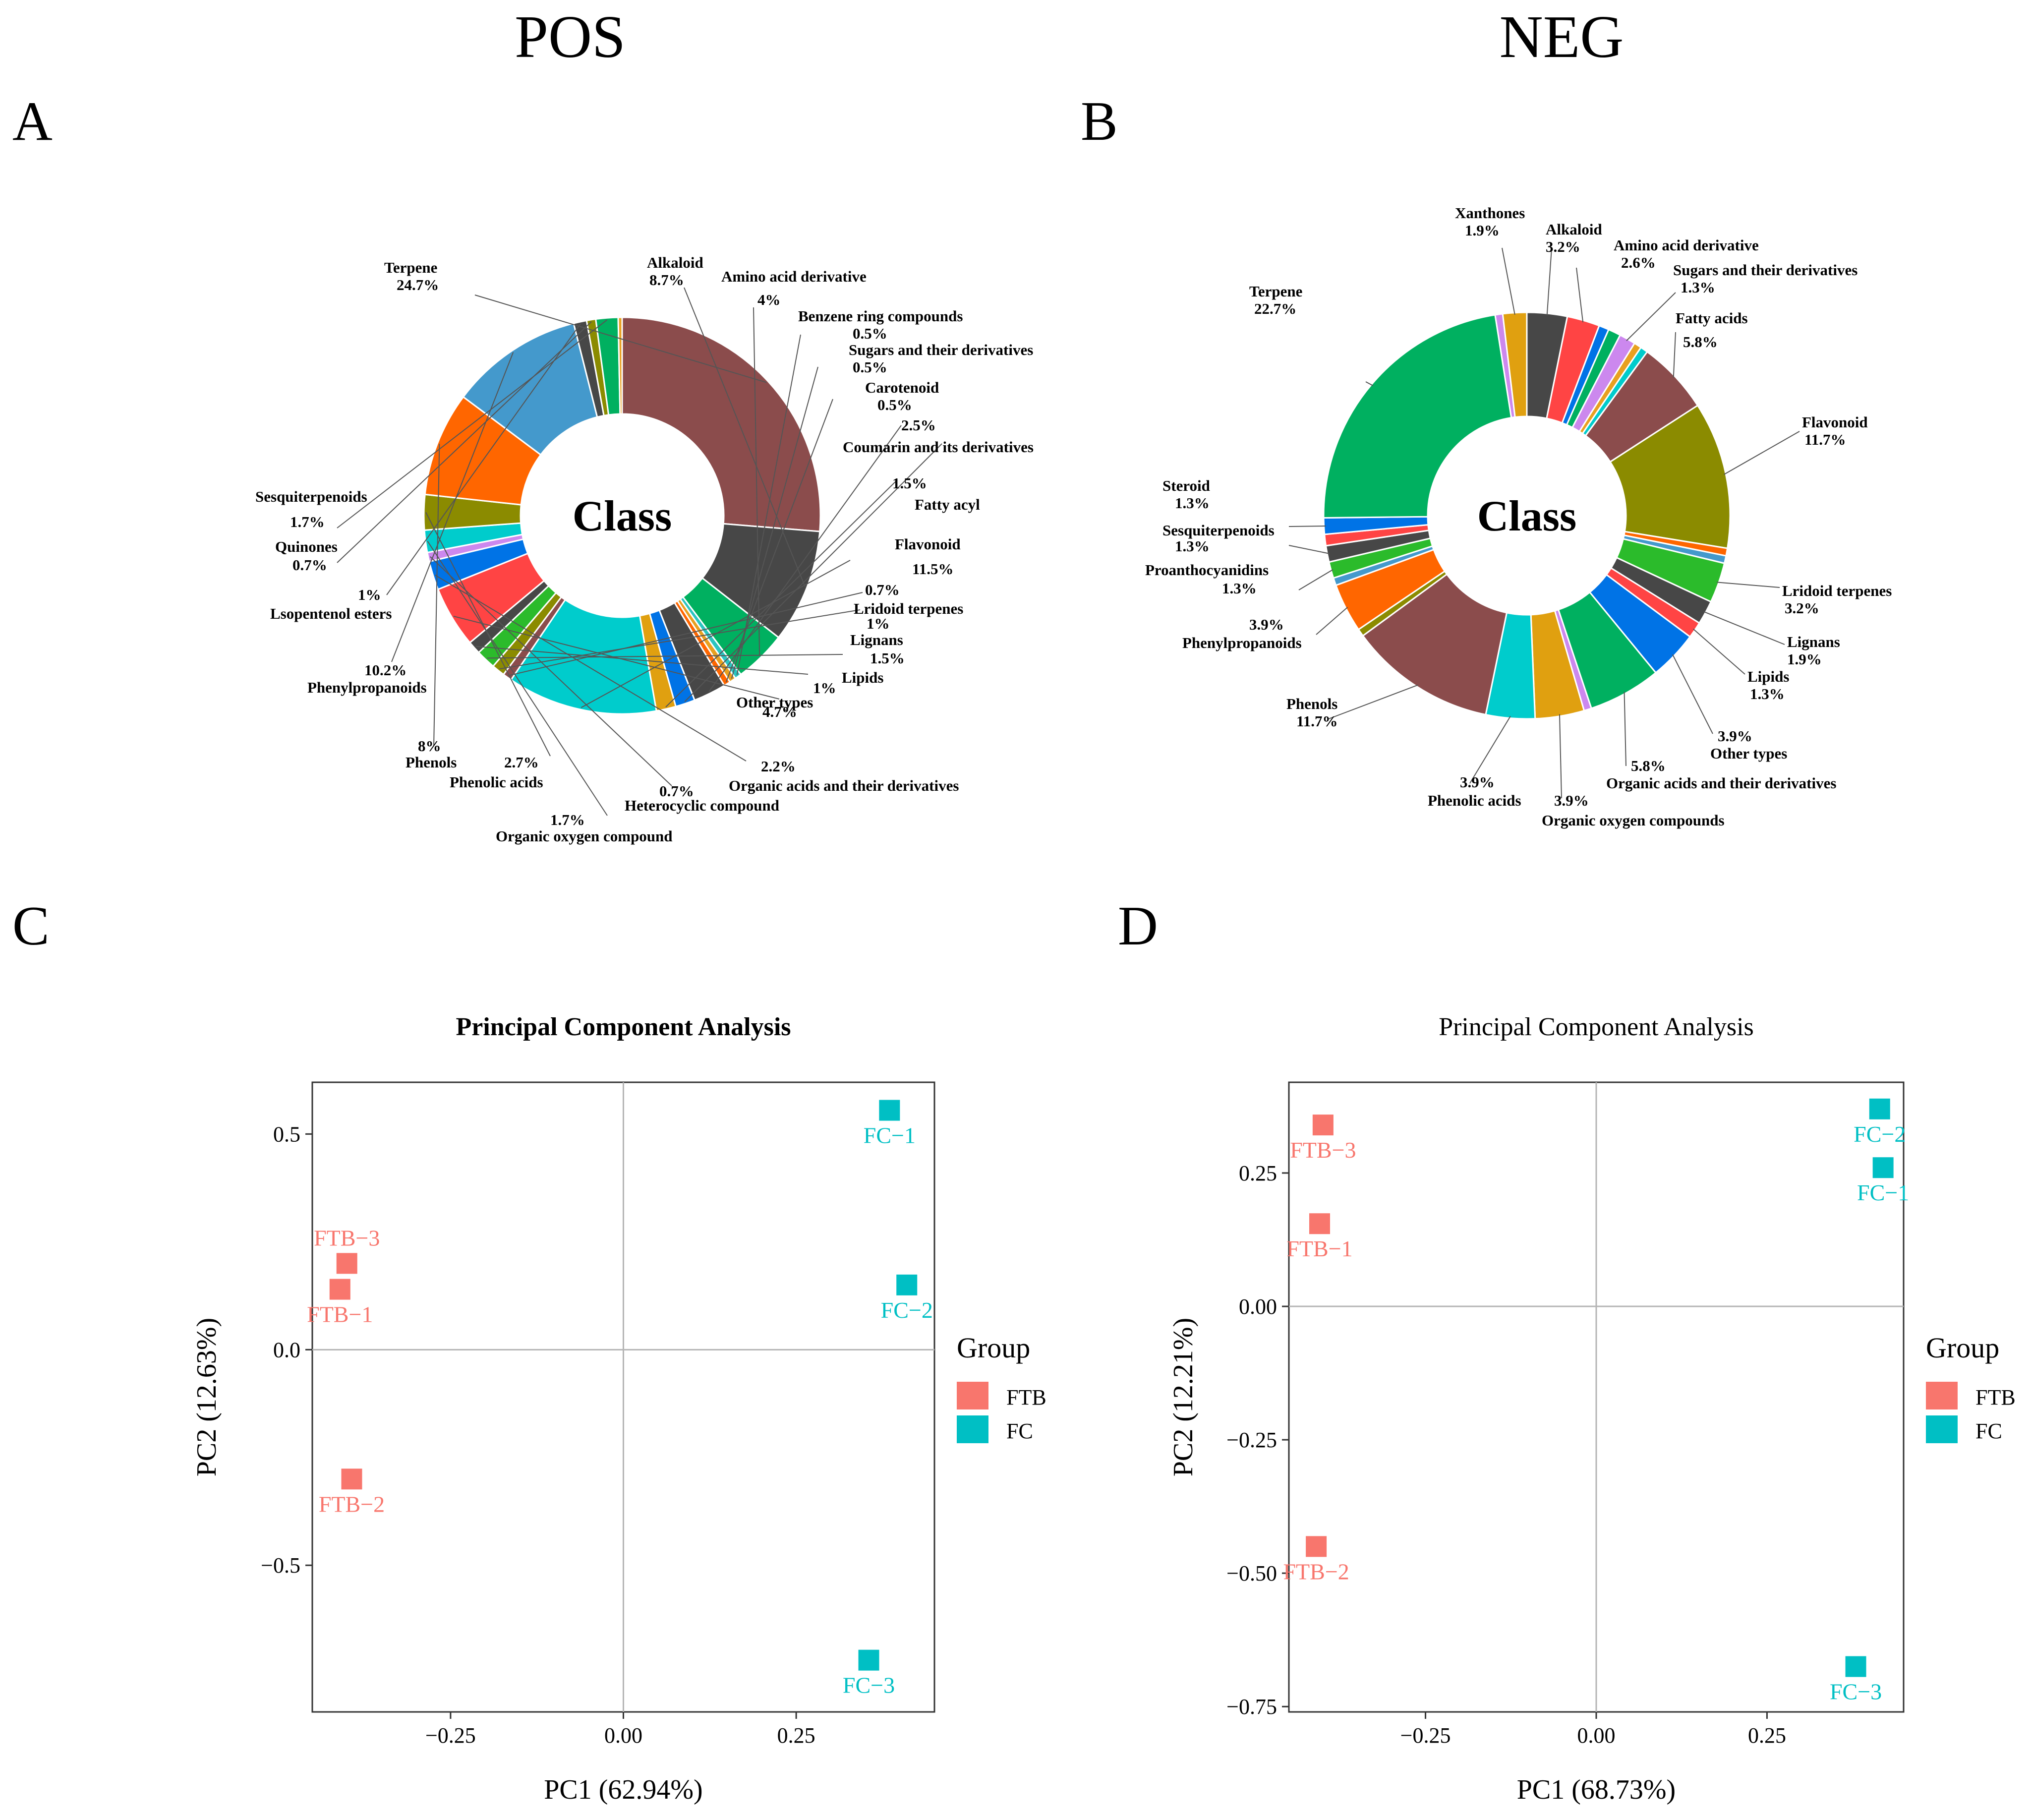 This screenshot has width=2031, height=1820. What do you see at coordinates (1633, 820) in the screenshot?
I see `slice-label-organic-oxygen-compounds: Organic oxygen compounds` at bounding box center [1633, 820].